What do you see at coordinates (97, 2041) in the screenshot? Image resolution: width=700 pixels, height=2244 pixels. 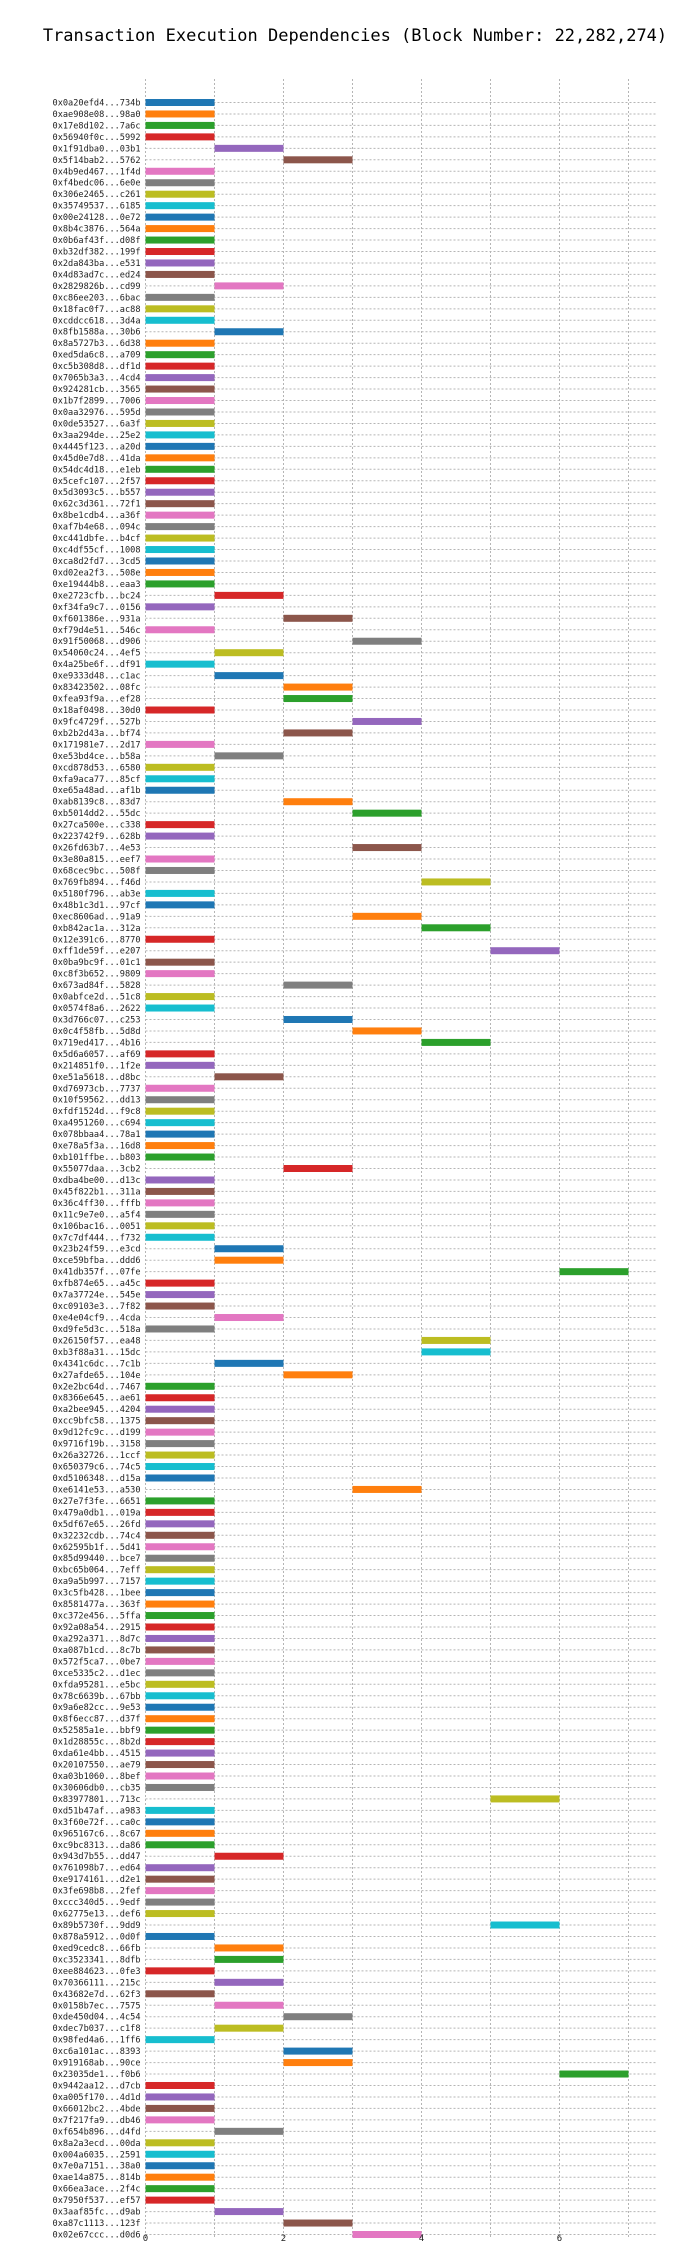 I see `transaction-label: 0x98fed4a6...1ff6` at bounding box center [97, 2041].